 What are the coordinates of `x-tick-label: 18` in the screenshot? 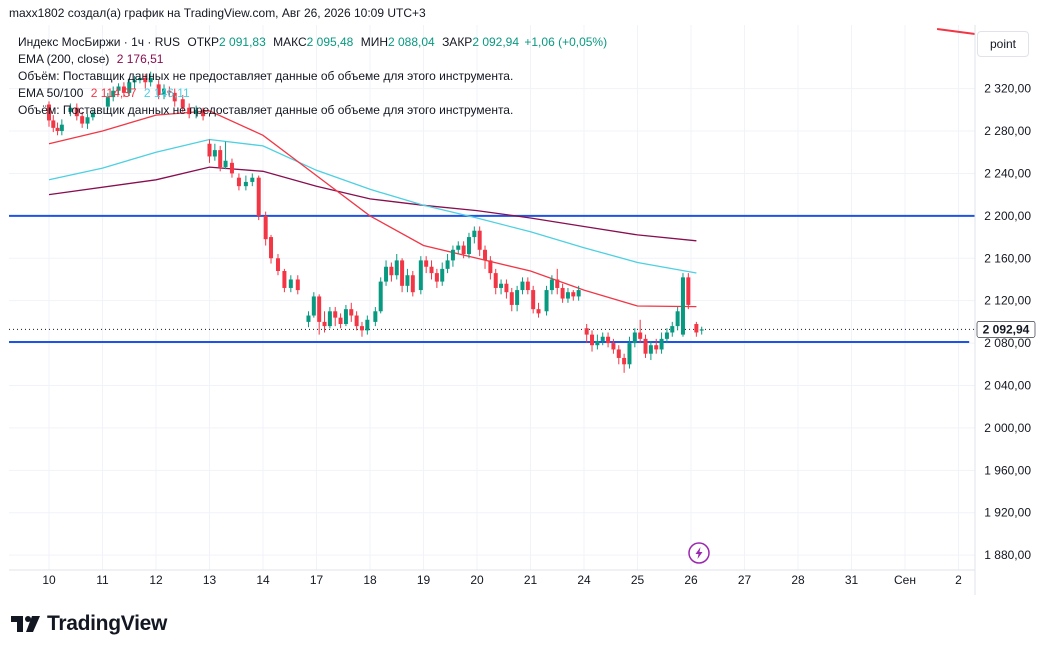 It's located at (370, 580).